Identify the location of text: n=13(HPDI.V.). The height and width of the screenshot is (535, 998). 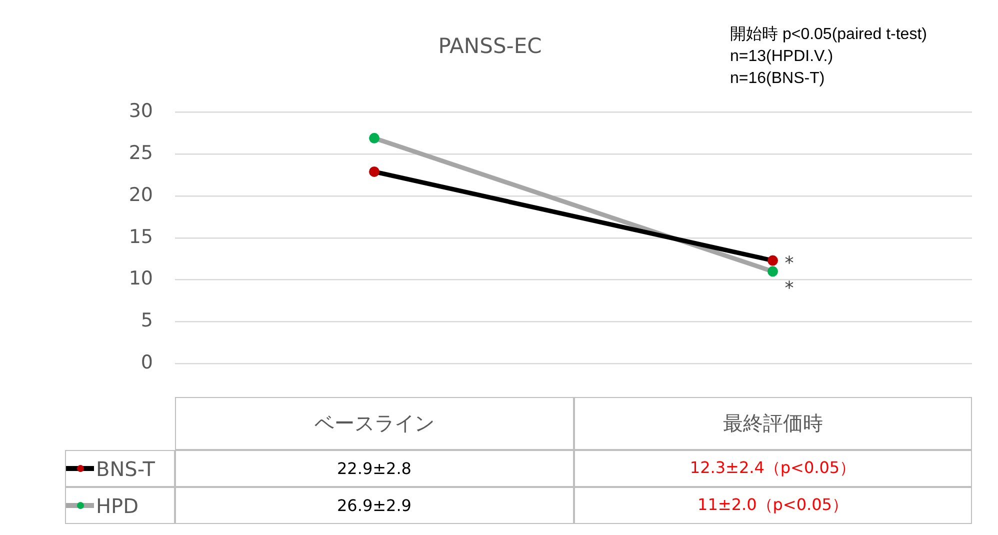
(782, 57).